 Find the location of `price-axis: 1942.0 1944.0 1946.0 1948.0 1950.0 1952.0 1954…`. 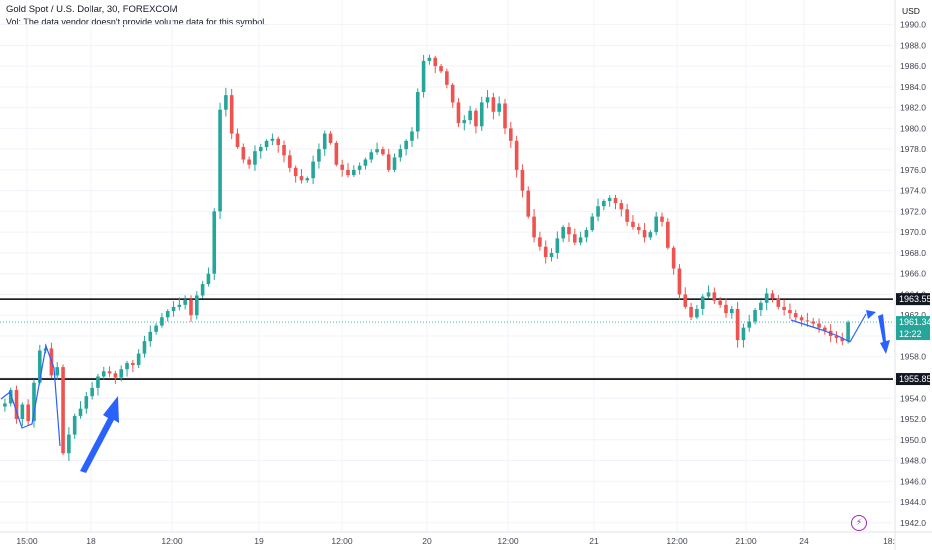

price-axis: 1942.0 1944.0 1946.0 1948.0 1950.0 1952.0 1954… is located at coordinates (913, 274).